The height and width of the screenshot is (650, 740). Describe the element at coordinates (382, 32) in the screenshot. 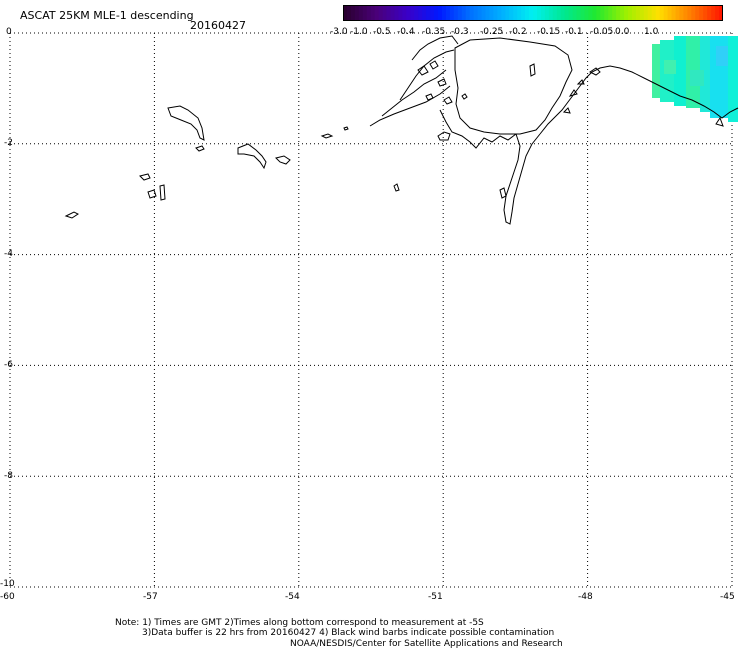

I see `colorbar-label: -0.5` at that location.